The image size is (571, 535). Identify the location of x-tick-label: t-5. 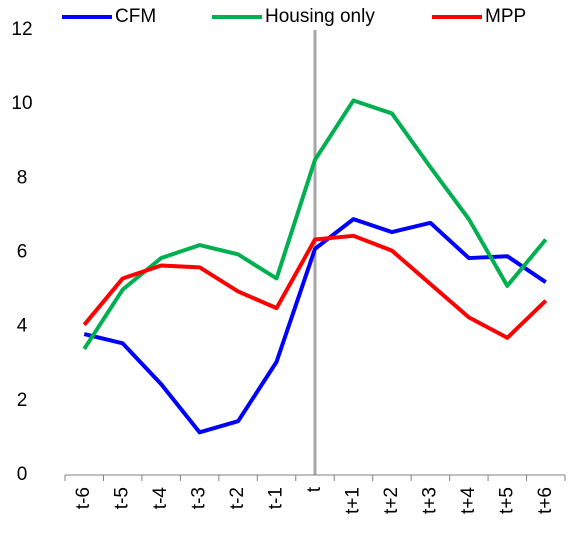
(122, 498).